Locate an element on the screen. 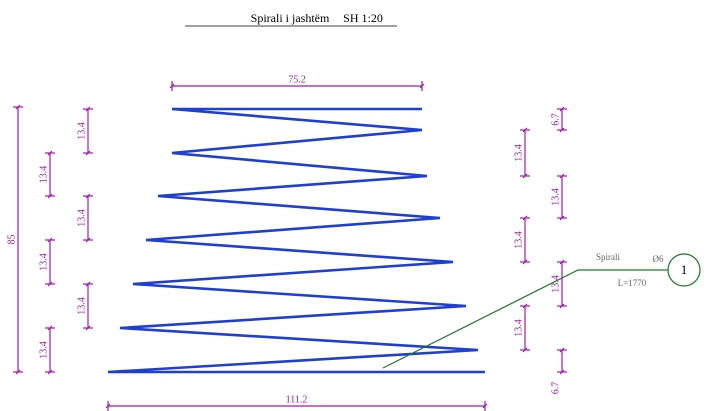 The width and height of the screenshot is (716, 411). callout-number: 1 is located at coordinates (684, 269).